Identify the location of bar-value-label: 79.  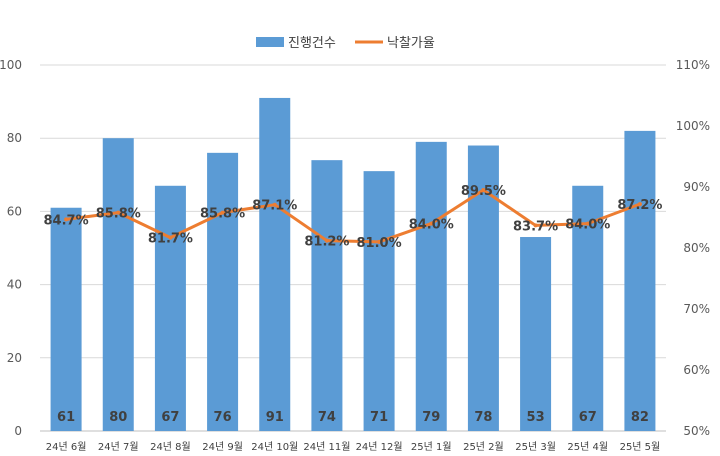
(431, 417).